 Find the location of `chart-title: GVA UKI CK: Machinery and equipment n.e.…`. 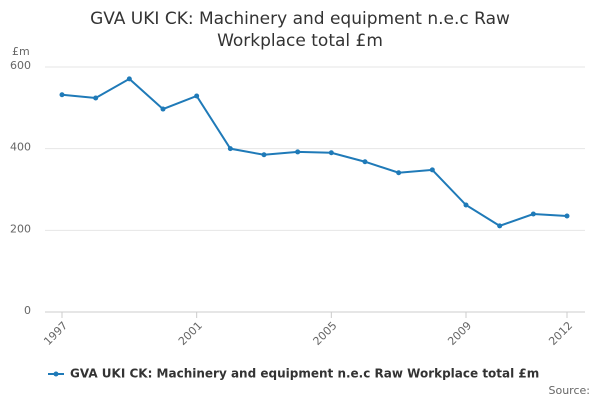

chart-title: GVA UKI CK: Machinery and equipment n.e.… is located at coordinates (300, 30).